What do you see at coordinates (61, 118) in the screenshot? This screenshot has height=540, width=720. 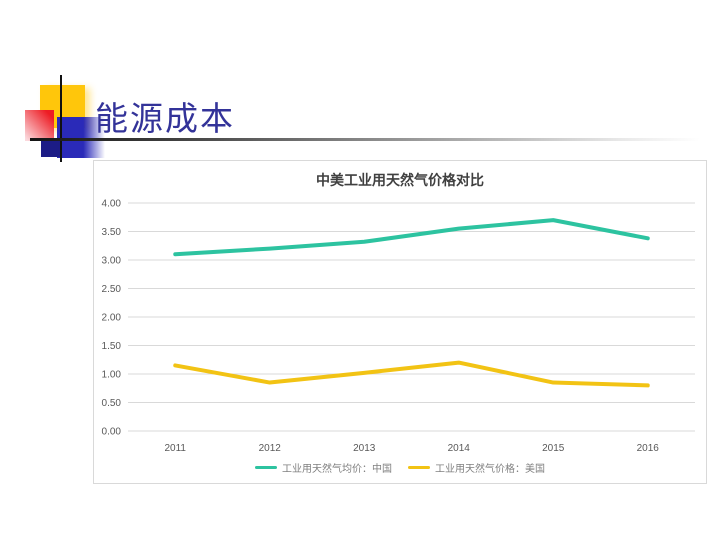 I see `ornament-vertical-line` at bounding box center [61, 118].